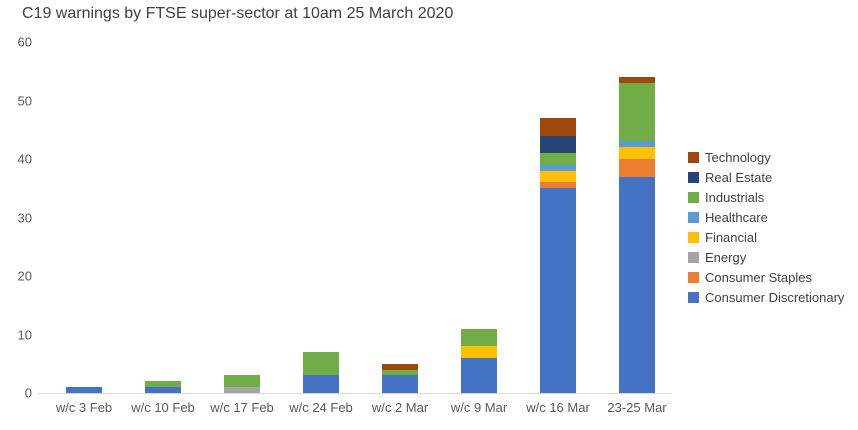 The width and height of the screenshot is (858, 430). I want to click on legend-label: Energy, so click(726, 257).